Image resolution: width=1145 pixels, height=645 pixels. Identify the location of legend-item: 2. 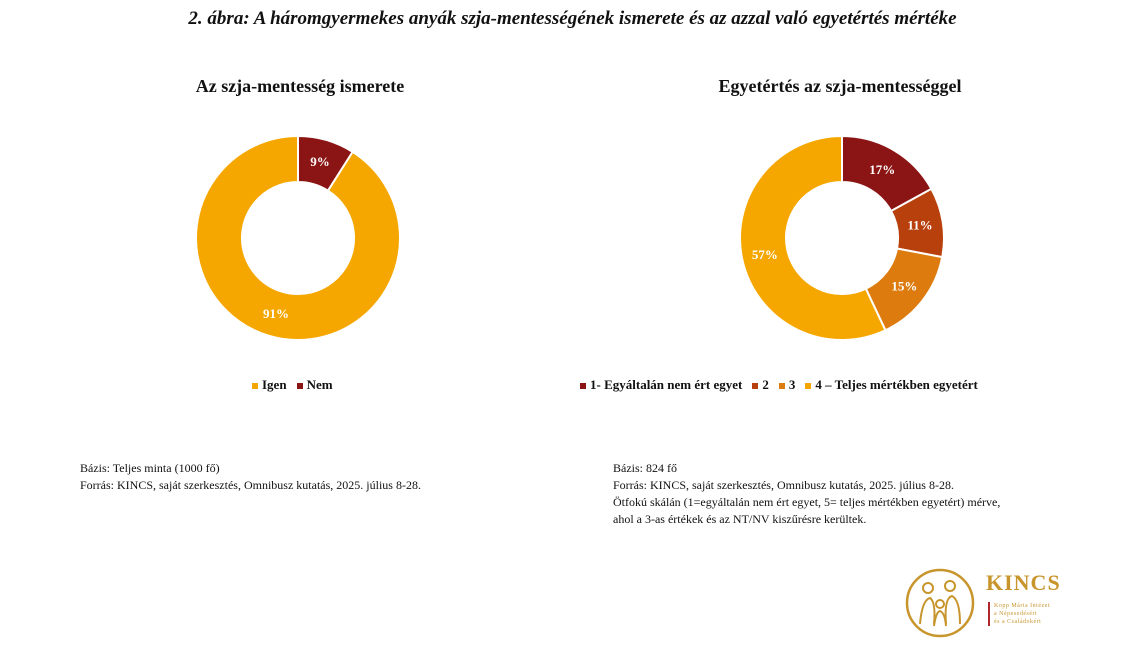
(760, 385).